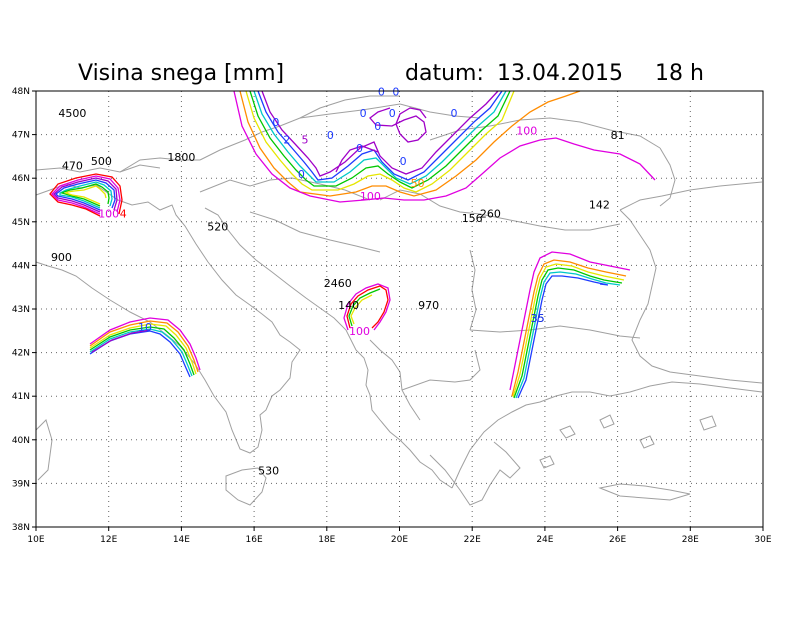  I want to click on datum-hour: 18 h, so click(679, 73).